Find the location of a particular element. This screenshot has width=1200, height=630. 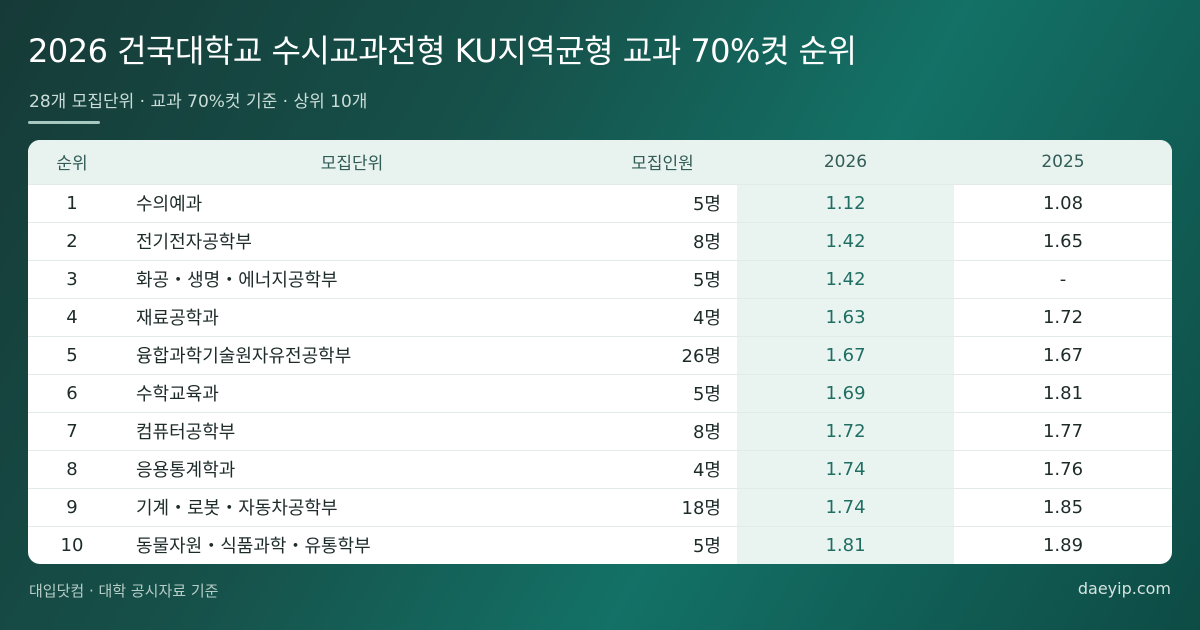

table-row: 8 응용통계학과 4명 1.74 1.76 is located at coordinates (600, 469).